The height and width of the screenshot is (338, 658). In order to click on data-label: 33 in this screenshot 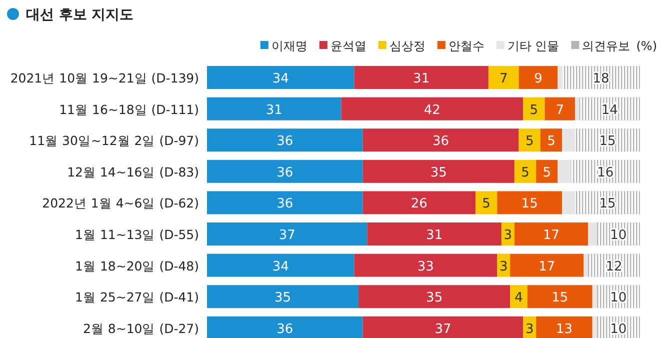, I will do `click(425, 266)`.